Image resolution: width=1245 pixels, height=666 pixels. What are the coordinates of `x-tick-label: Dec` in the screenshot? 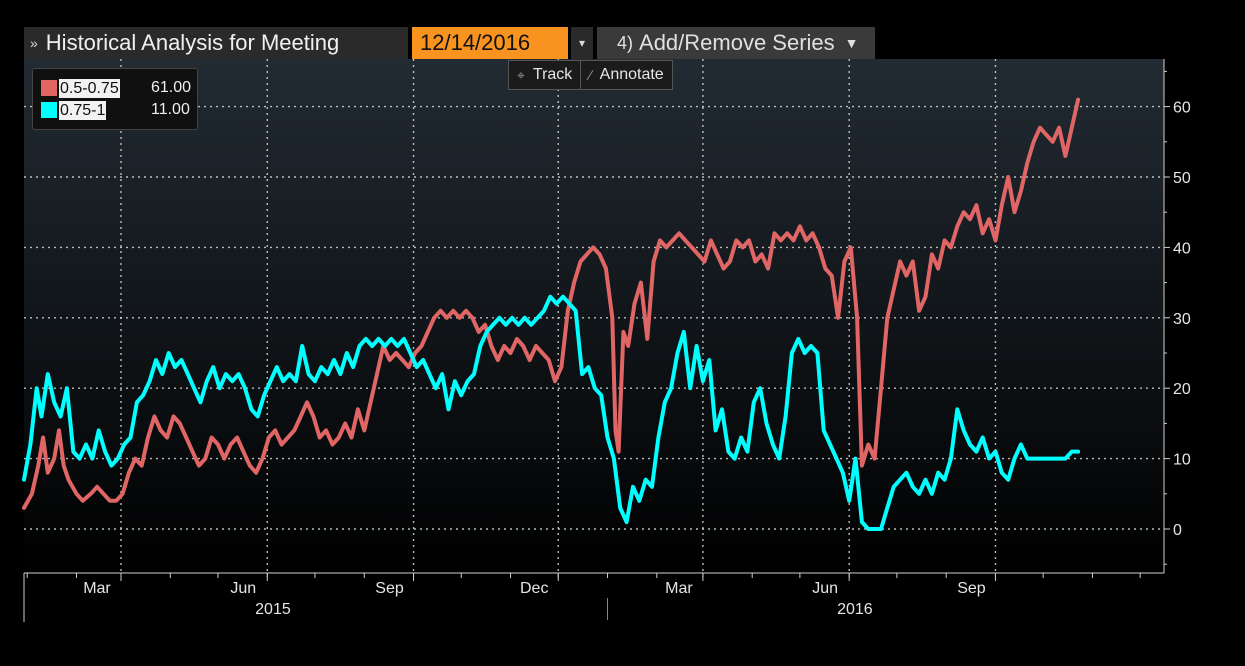 It's located at (534, 588).